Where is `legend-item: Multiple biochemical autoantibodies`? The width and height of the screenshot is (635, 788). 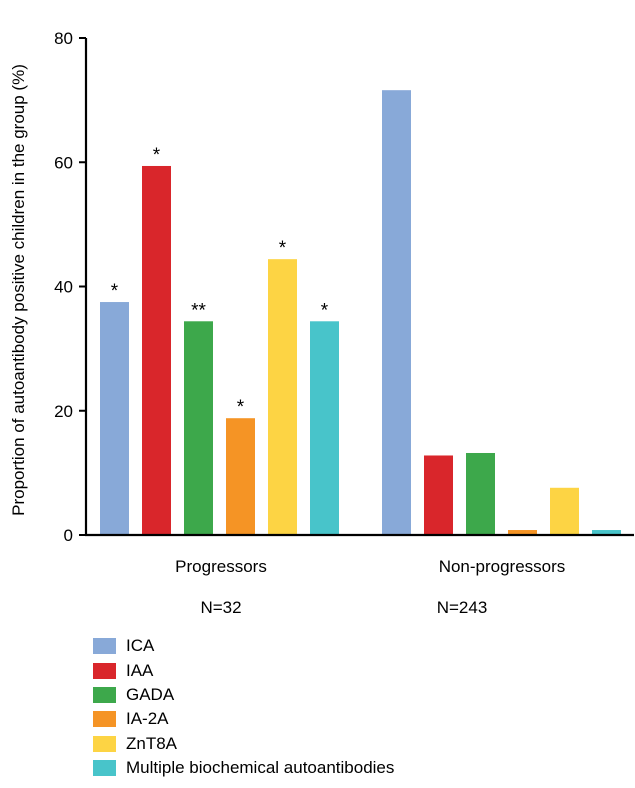
legend-item: Multiple biochemical autoantibodies is located at coordinates (243, 768).